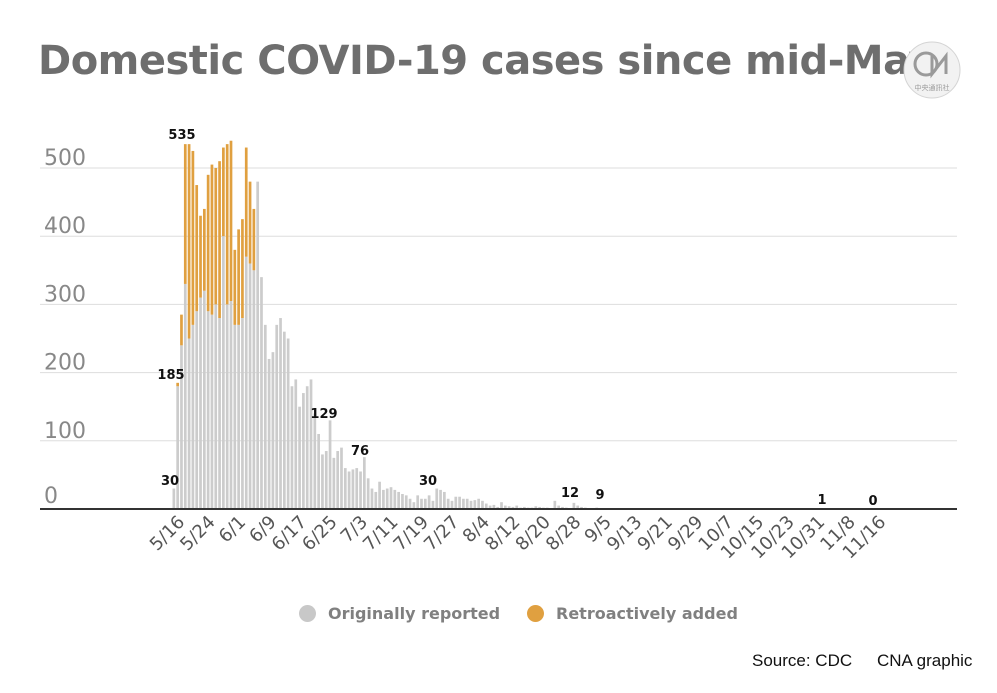 Image resolution: width=997 pixels, height=693 pixels. Describe the element at coordinates (65, 158) in the screenshot. I see `y-tick-label: 500` at that location.